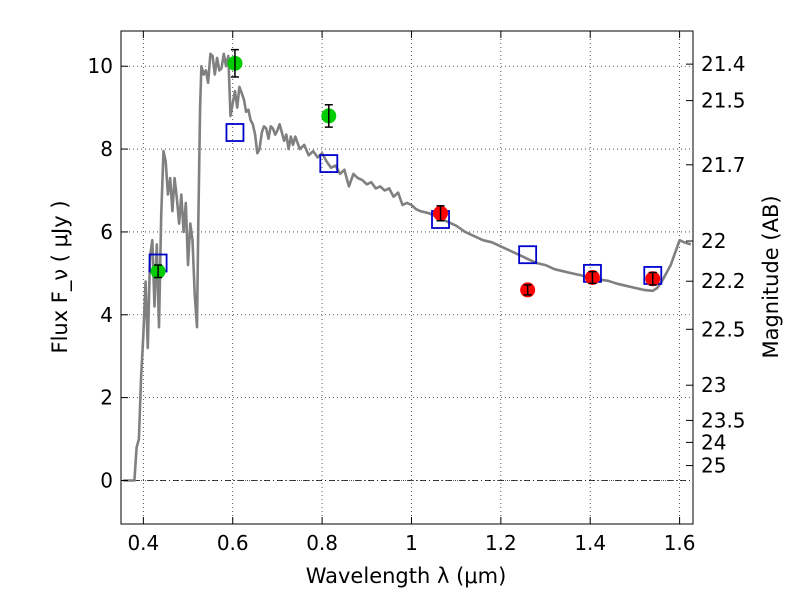  What do you see at coordinates (100, 66) in the screenshot?
I see `y-tick-label: 10` at bounding box center [100, 66].